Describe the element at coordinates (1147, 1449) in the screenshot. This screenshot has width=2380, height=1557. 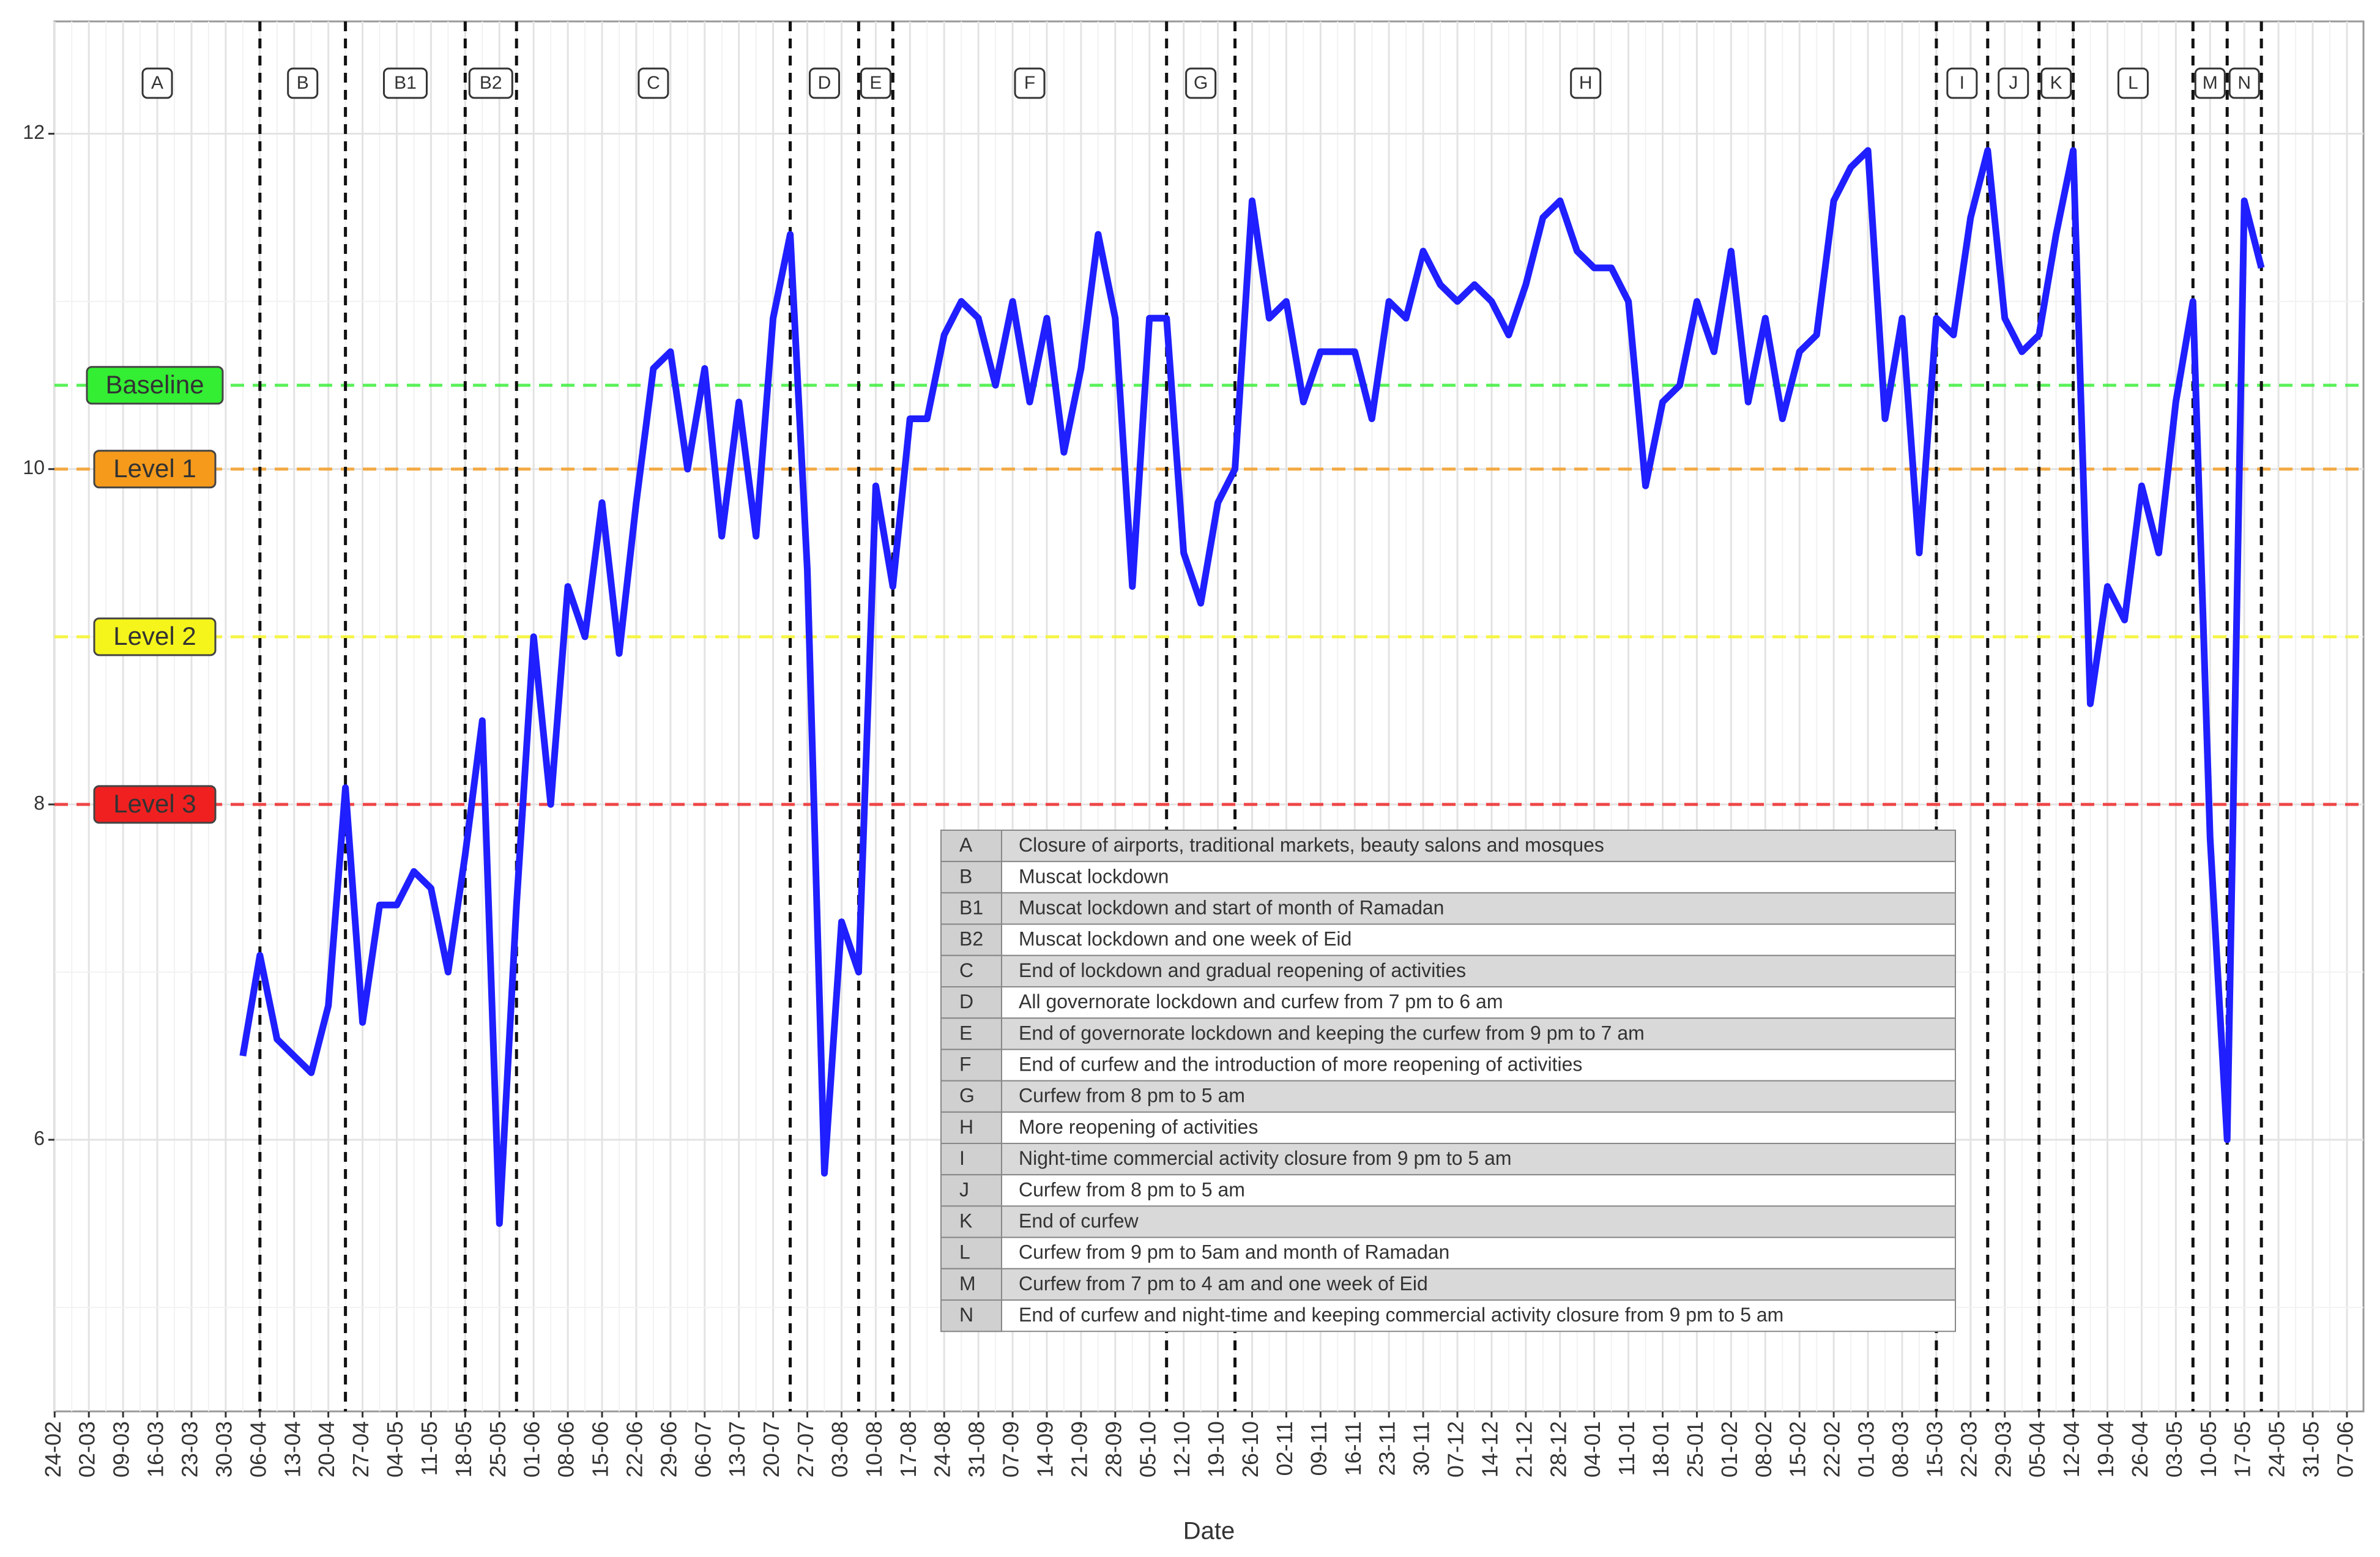
I see `x-tick-label: 05-10` at that location.